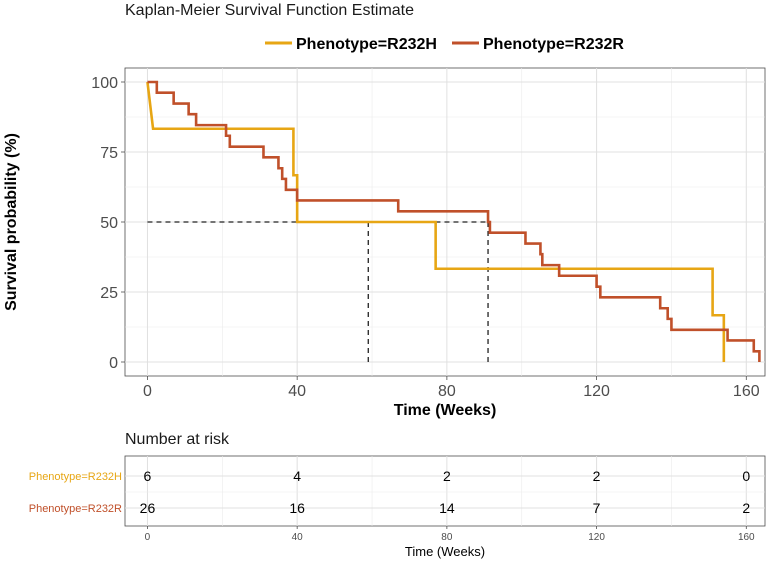 Image resolution: width=767 pixels, height=565 pixels. I want to click on y-tick-label: 50, so click(109, 223).